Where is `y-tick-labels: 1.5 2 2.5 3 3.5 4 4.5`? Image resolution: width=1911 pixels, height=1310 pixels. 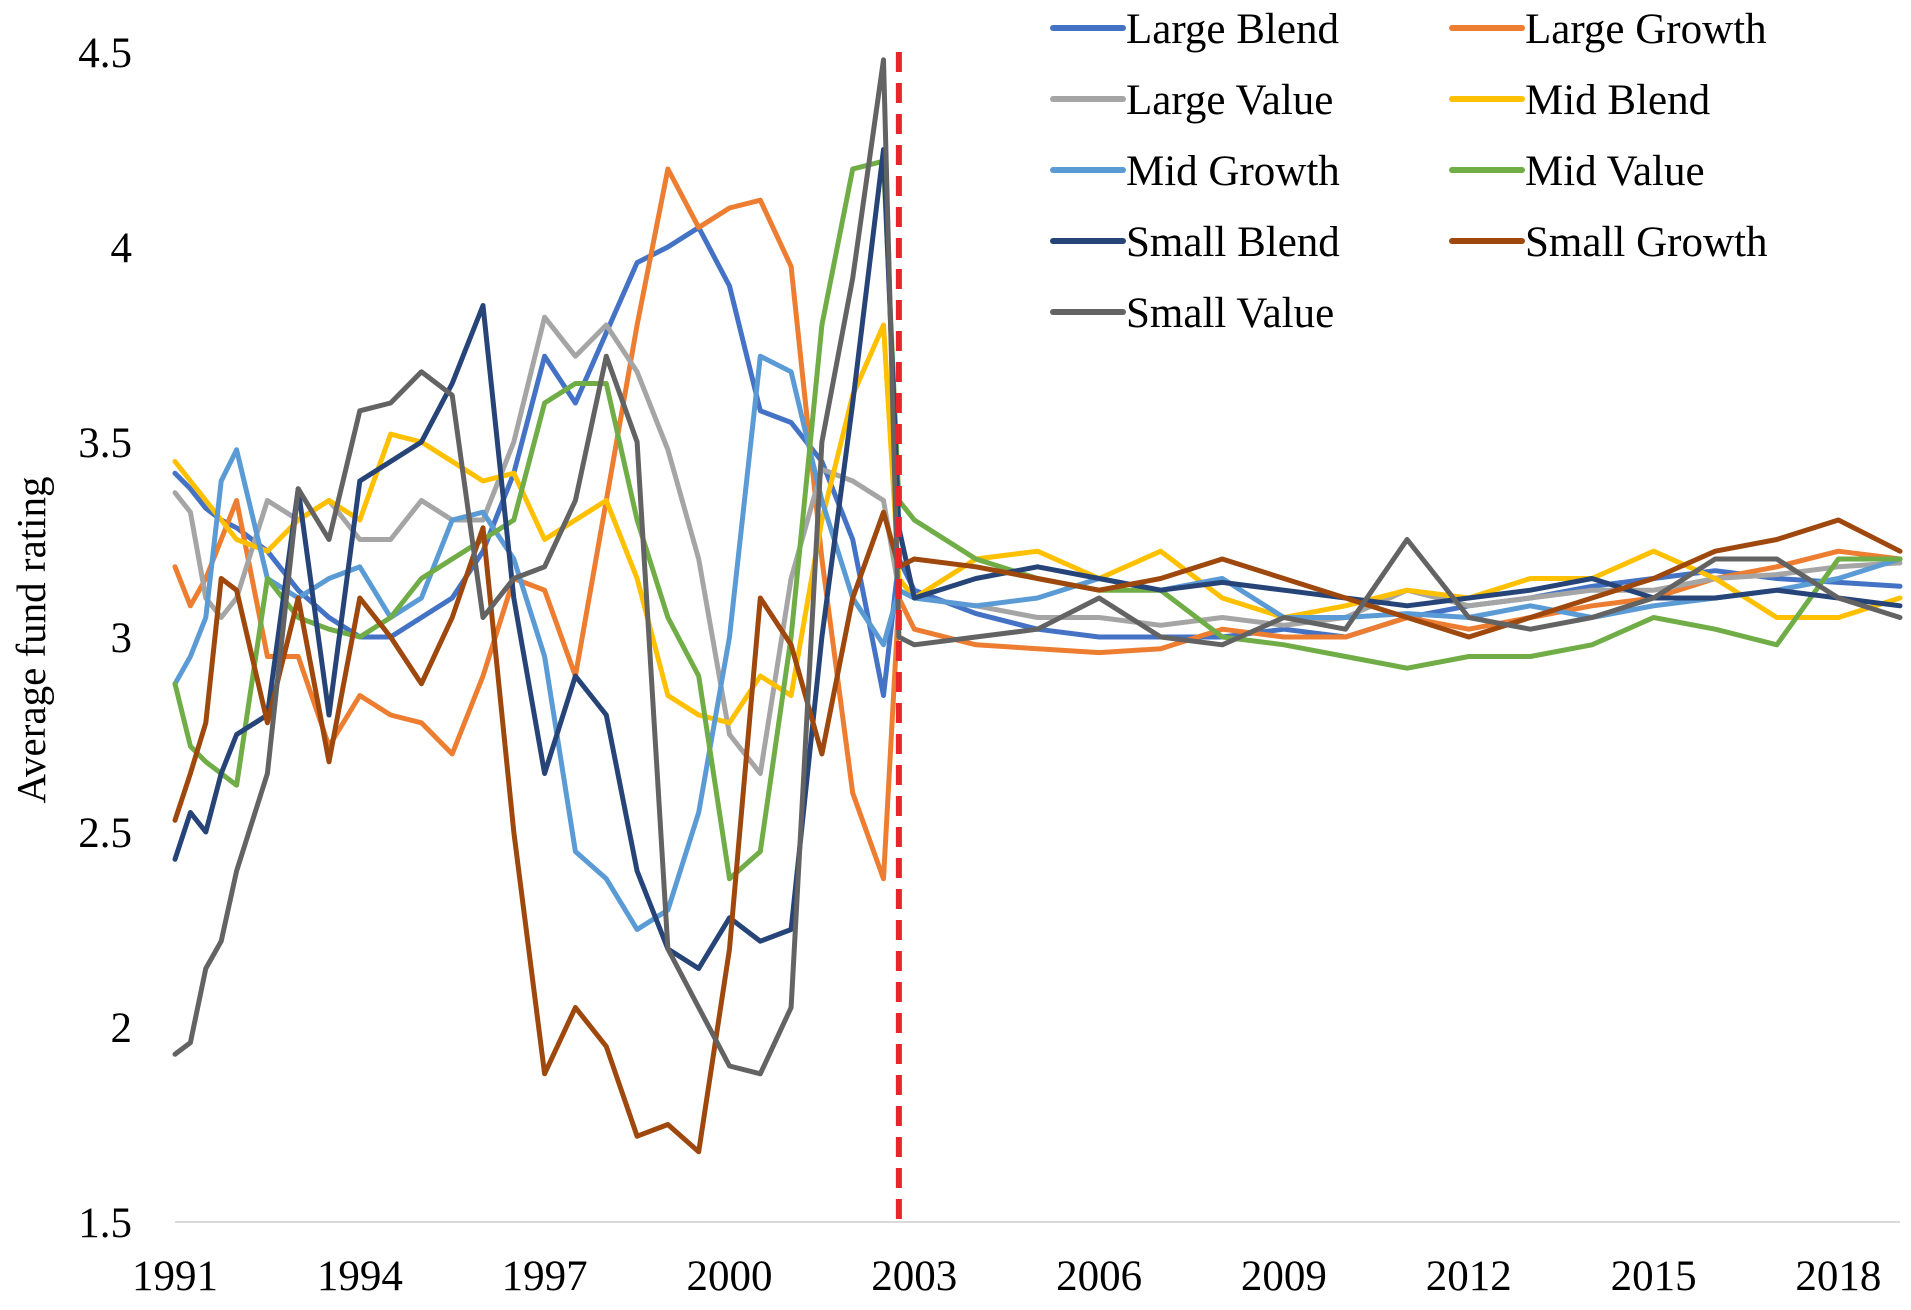 y-tick-labels: 1.5 2 2.5 3 3.5 4 4.5 is located at coordinates (105, 638).